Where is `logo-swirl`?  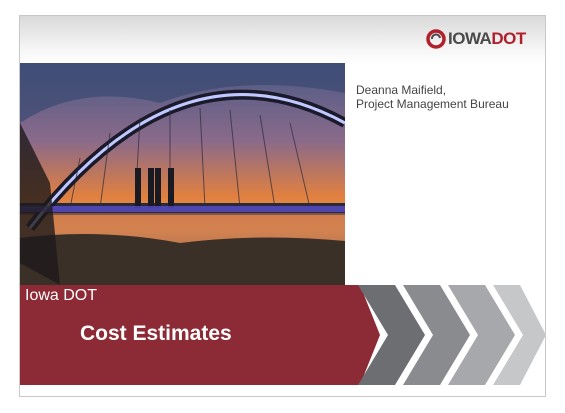
logo-swirl is located at coordinates (436, 39).